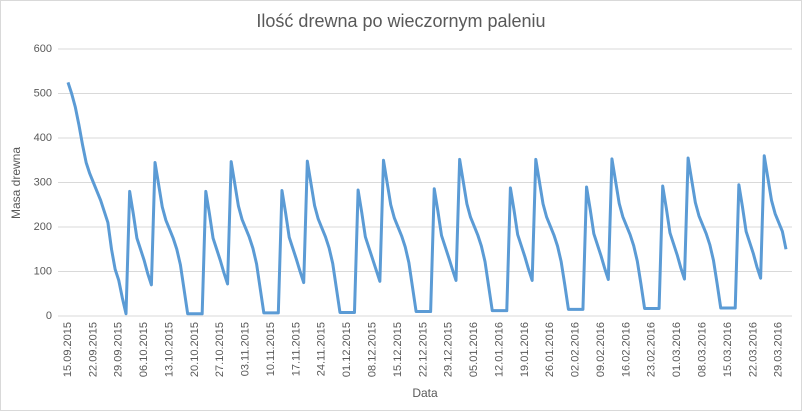  Describe the element at coordinates (347, 349) in the screenshot. I see `x-tick-label: 01.12.2015` at that location.